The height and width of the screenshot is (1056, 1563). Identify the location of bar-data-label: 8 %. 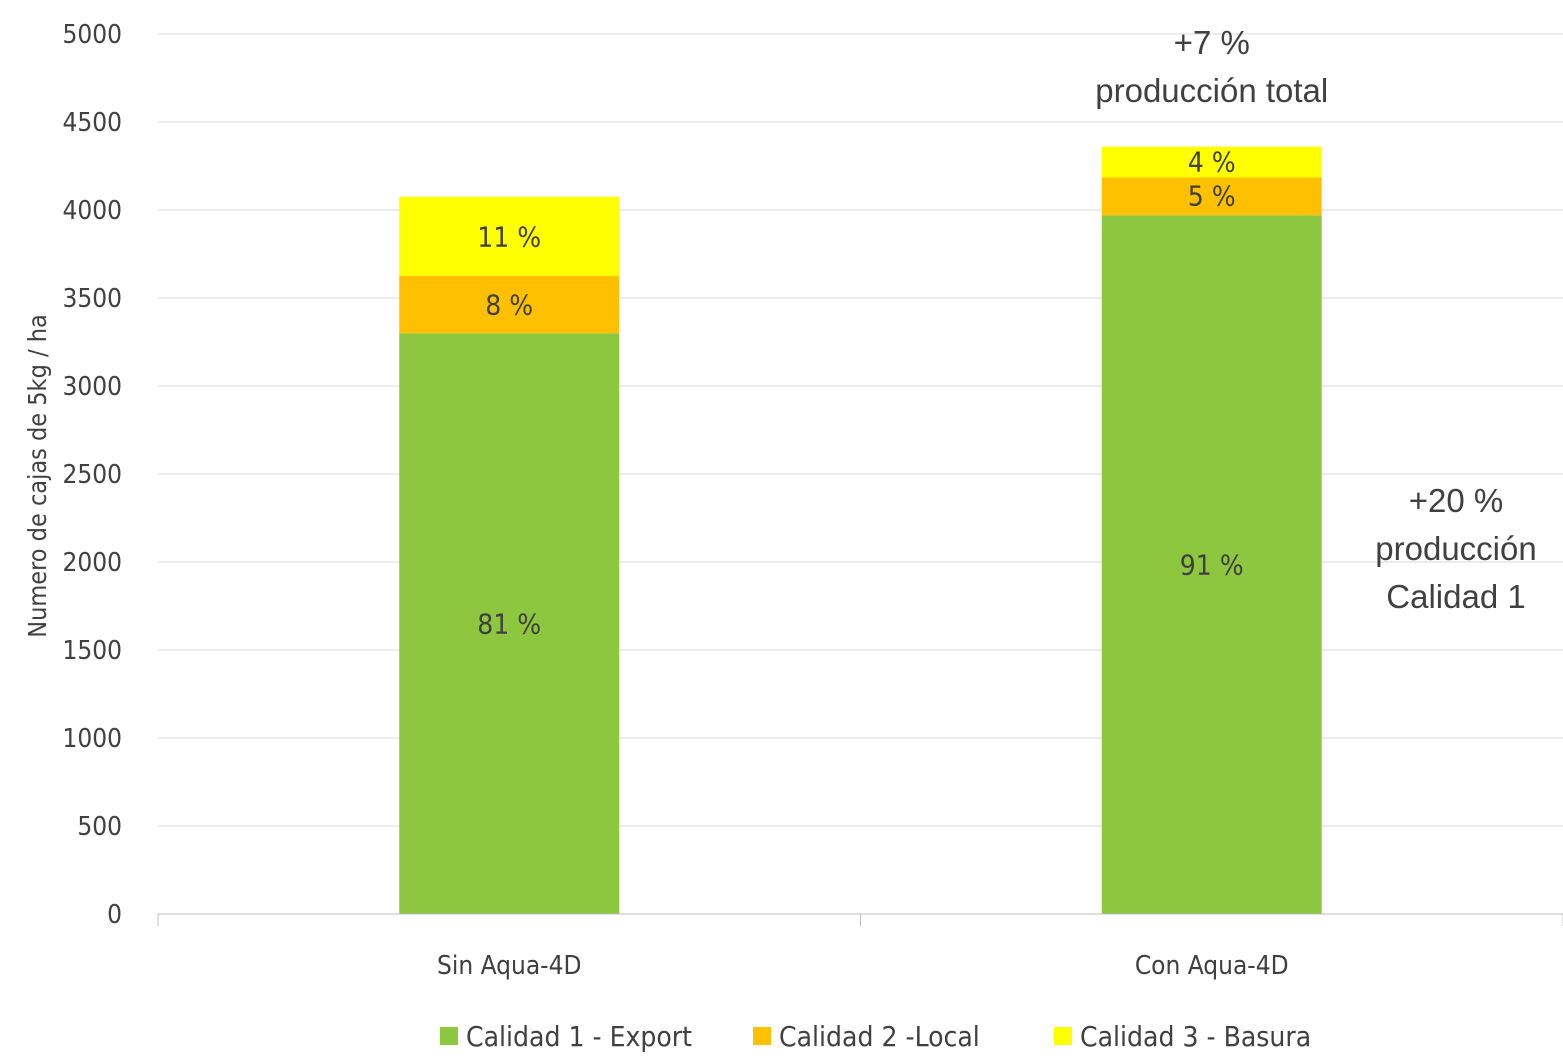
(509, 305).